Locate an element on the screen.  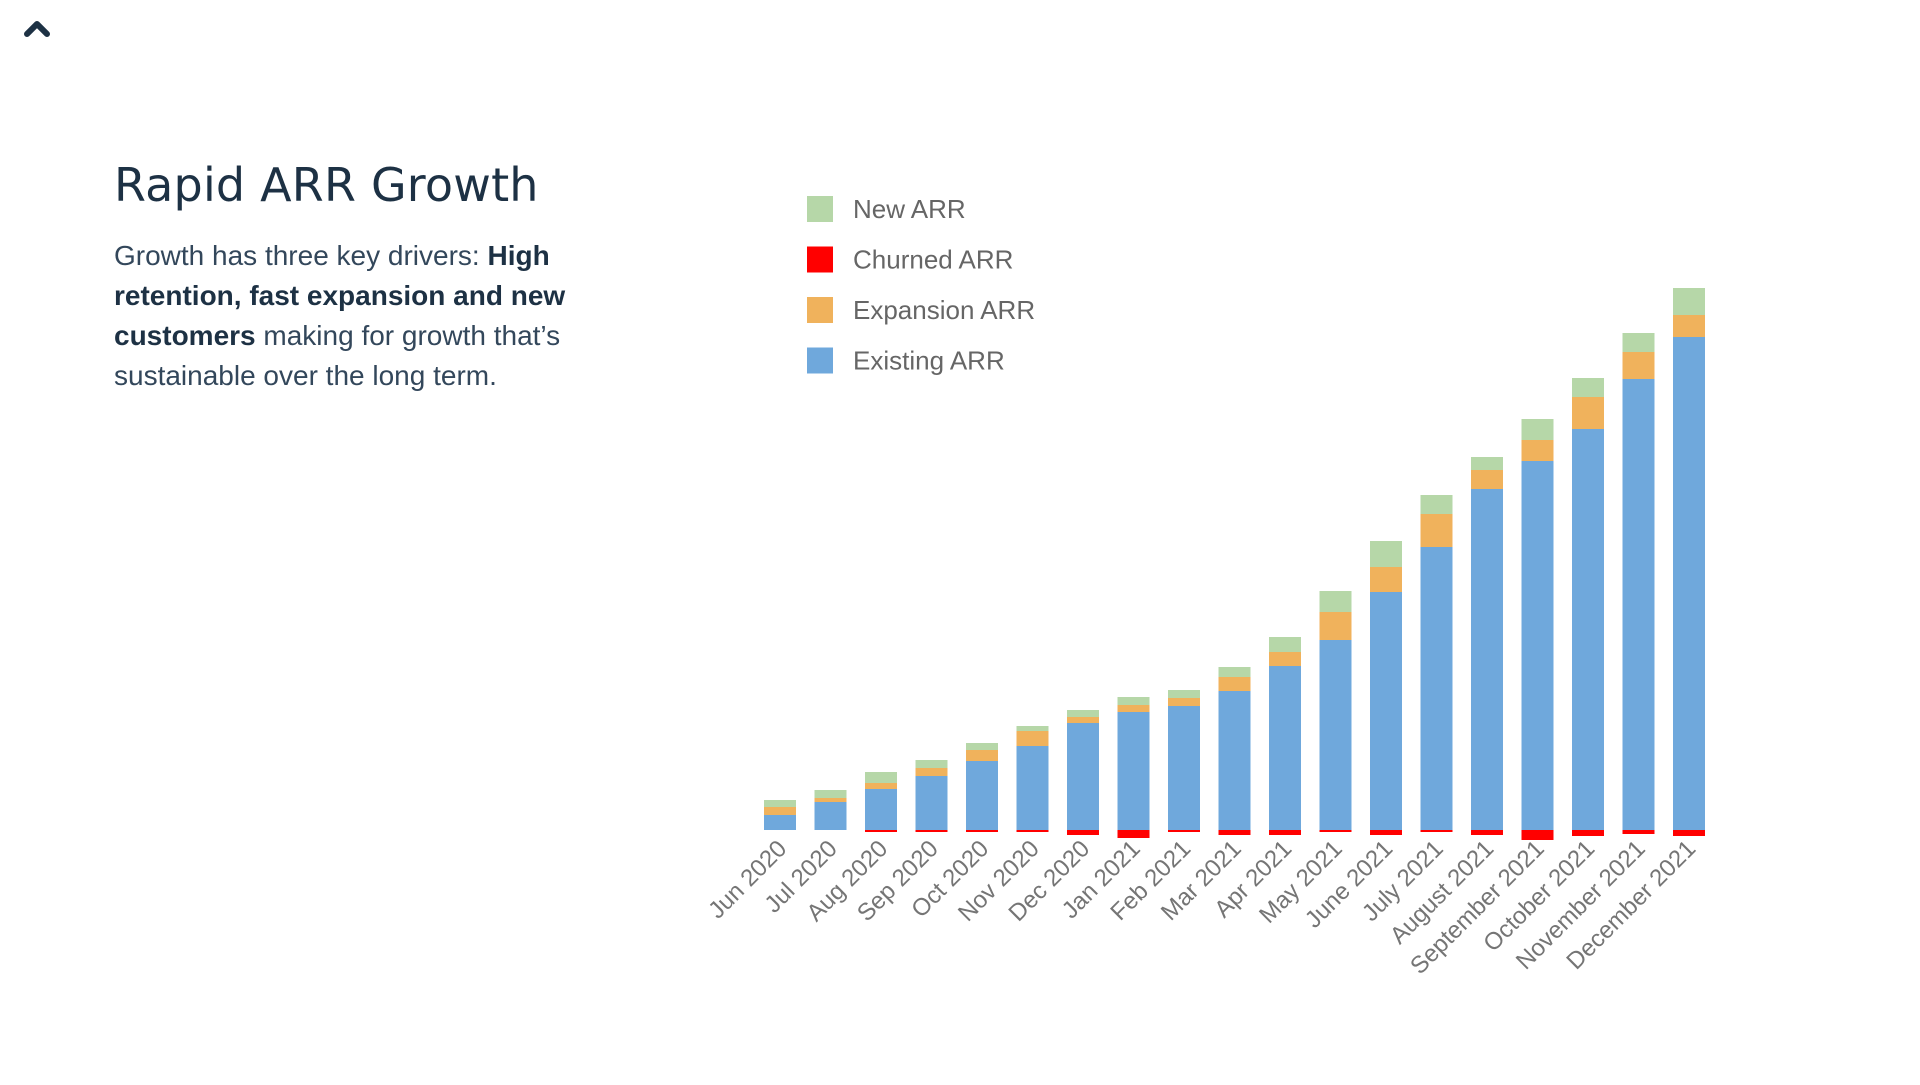
description-prefix: Growth has three key drivers: is located at coordinates (301, 255).